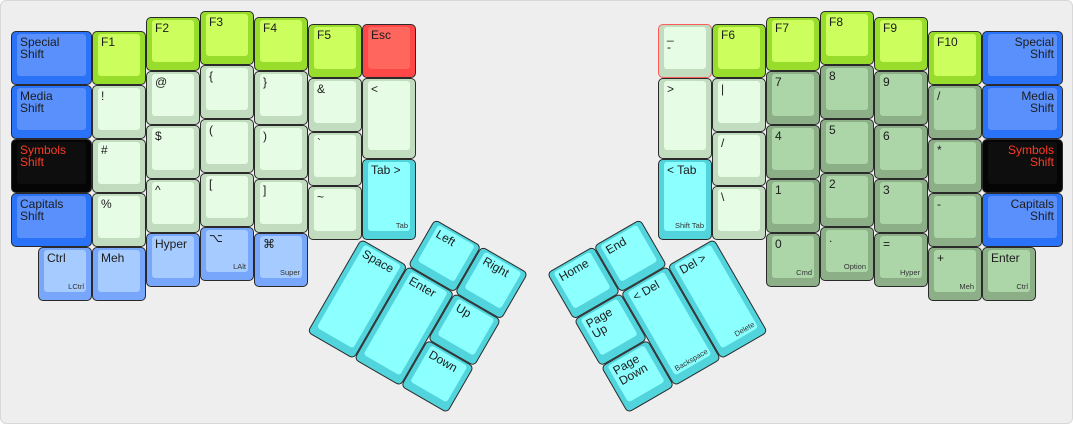  Describe the element at coordinates (793, 95) in the screenshot. I see `keycap-face: 7` at that location.